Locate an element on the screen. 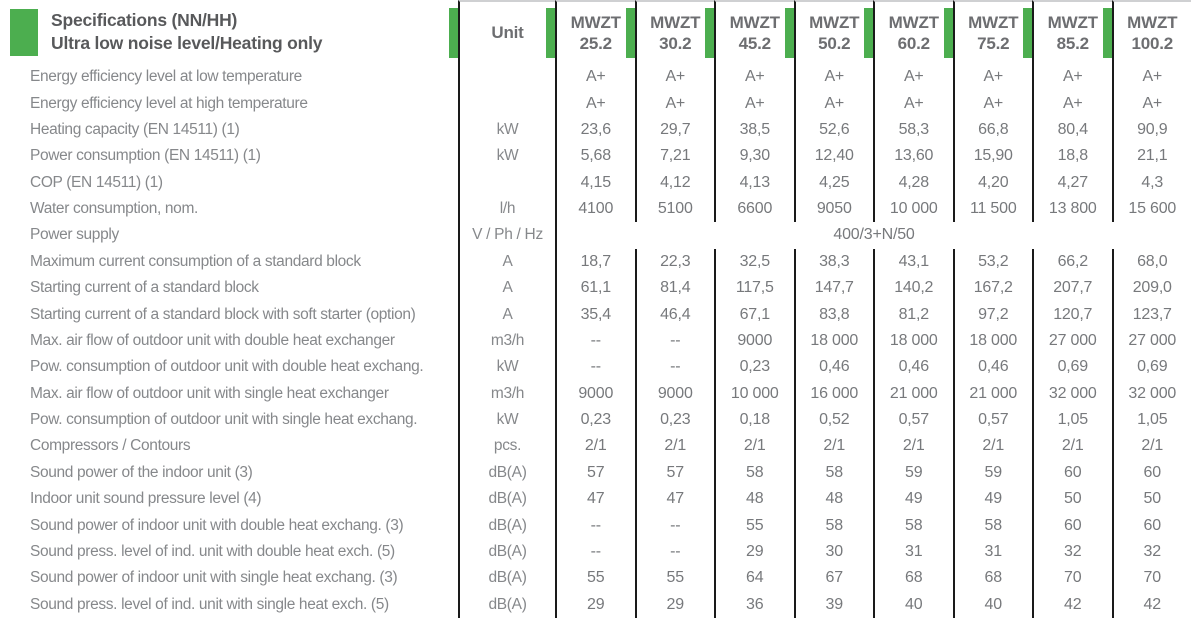 The image size is (1191, 618). spec-value-cell: 0,46 is located at coordinates (833, 367).